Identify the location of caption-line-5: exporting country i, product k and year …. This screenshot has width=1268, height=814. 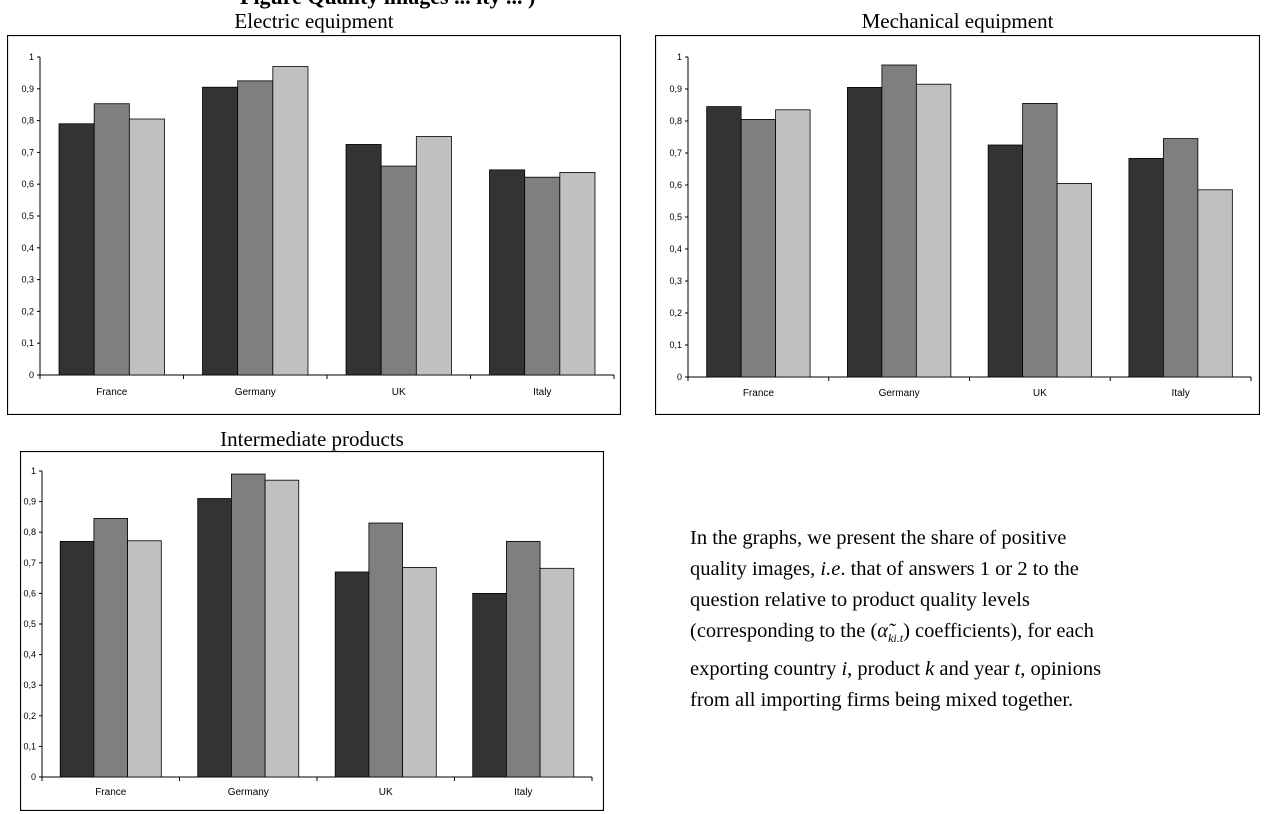
(896, 669).